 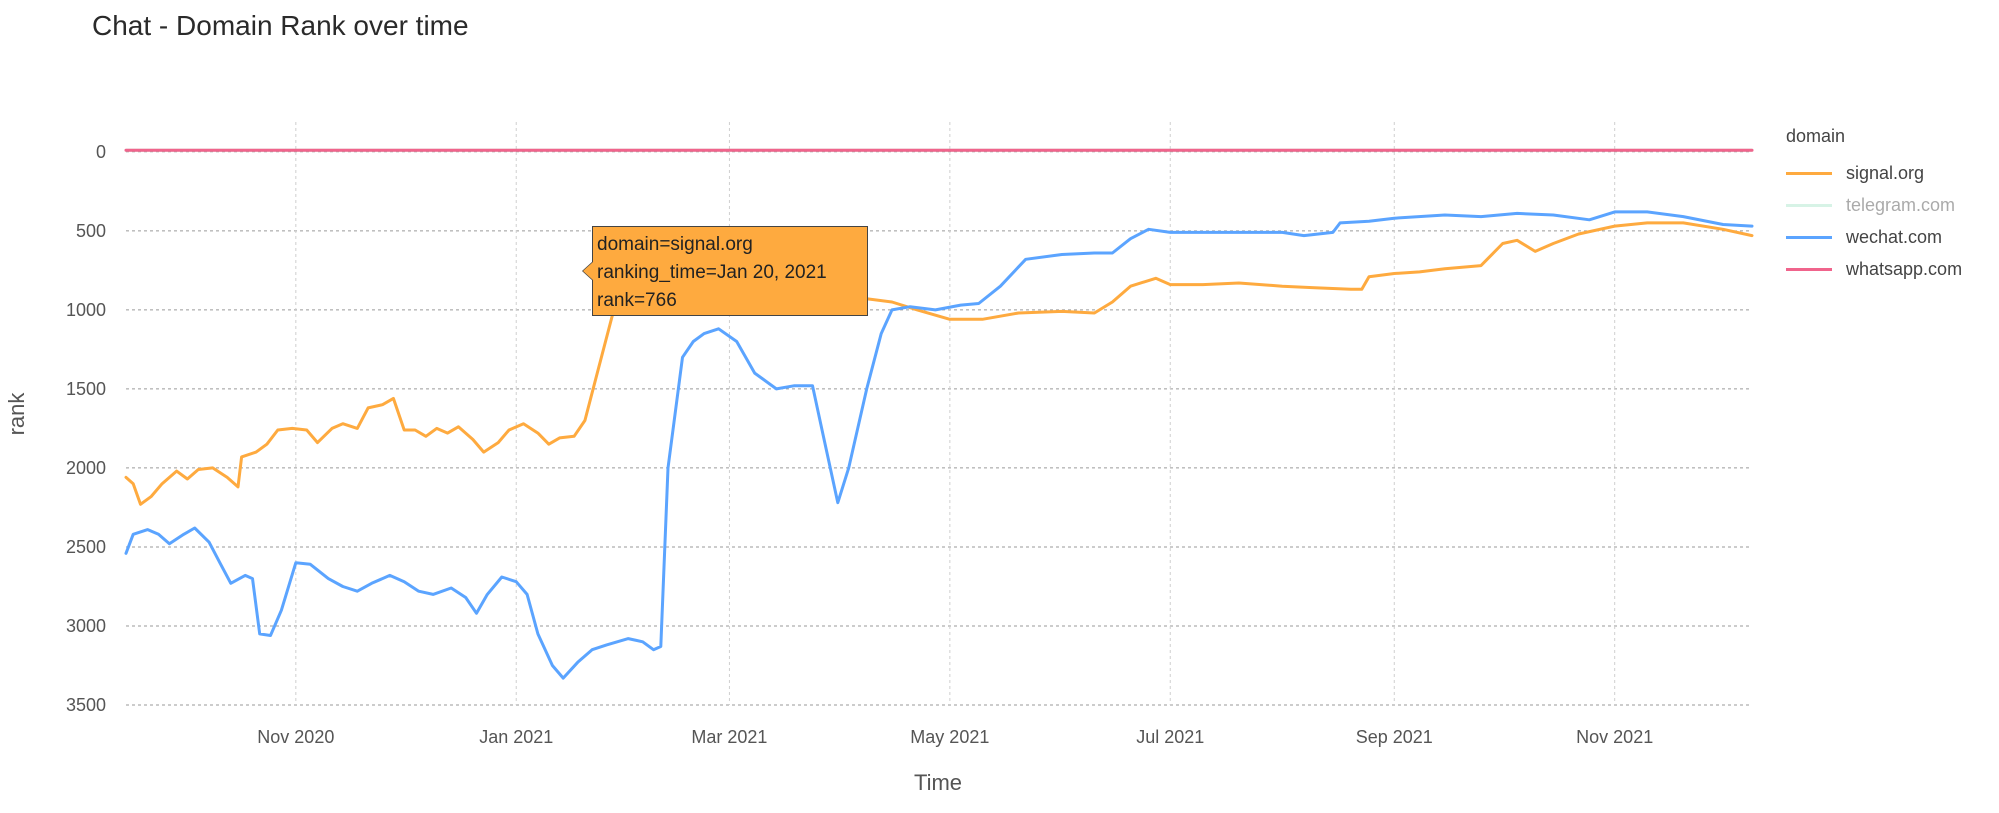 I want to click on x-tick-label: Nov 2021, so click(x=1614, y=737).